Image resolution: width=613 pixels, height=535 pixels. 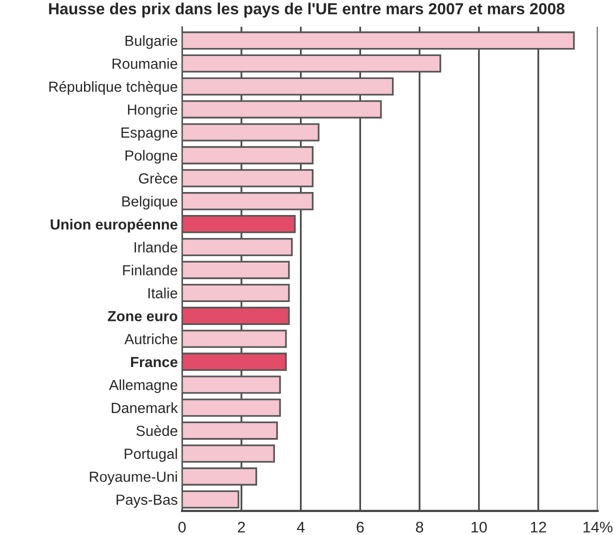 What do you see at coordinates (143, 316) in the screenshot?
I see `y-tick-label: Zone euro` at bounding box center [143, 316].